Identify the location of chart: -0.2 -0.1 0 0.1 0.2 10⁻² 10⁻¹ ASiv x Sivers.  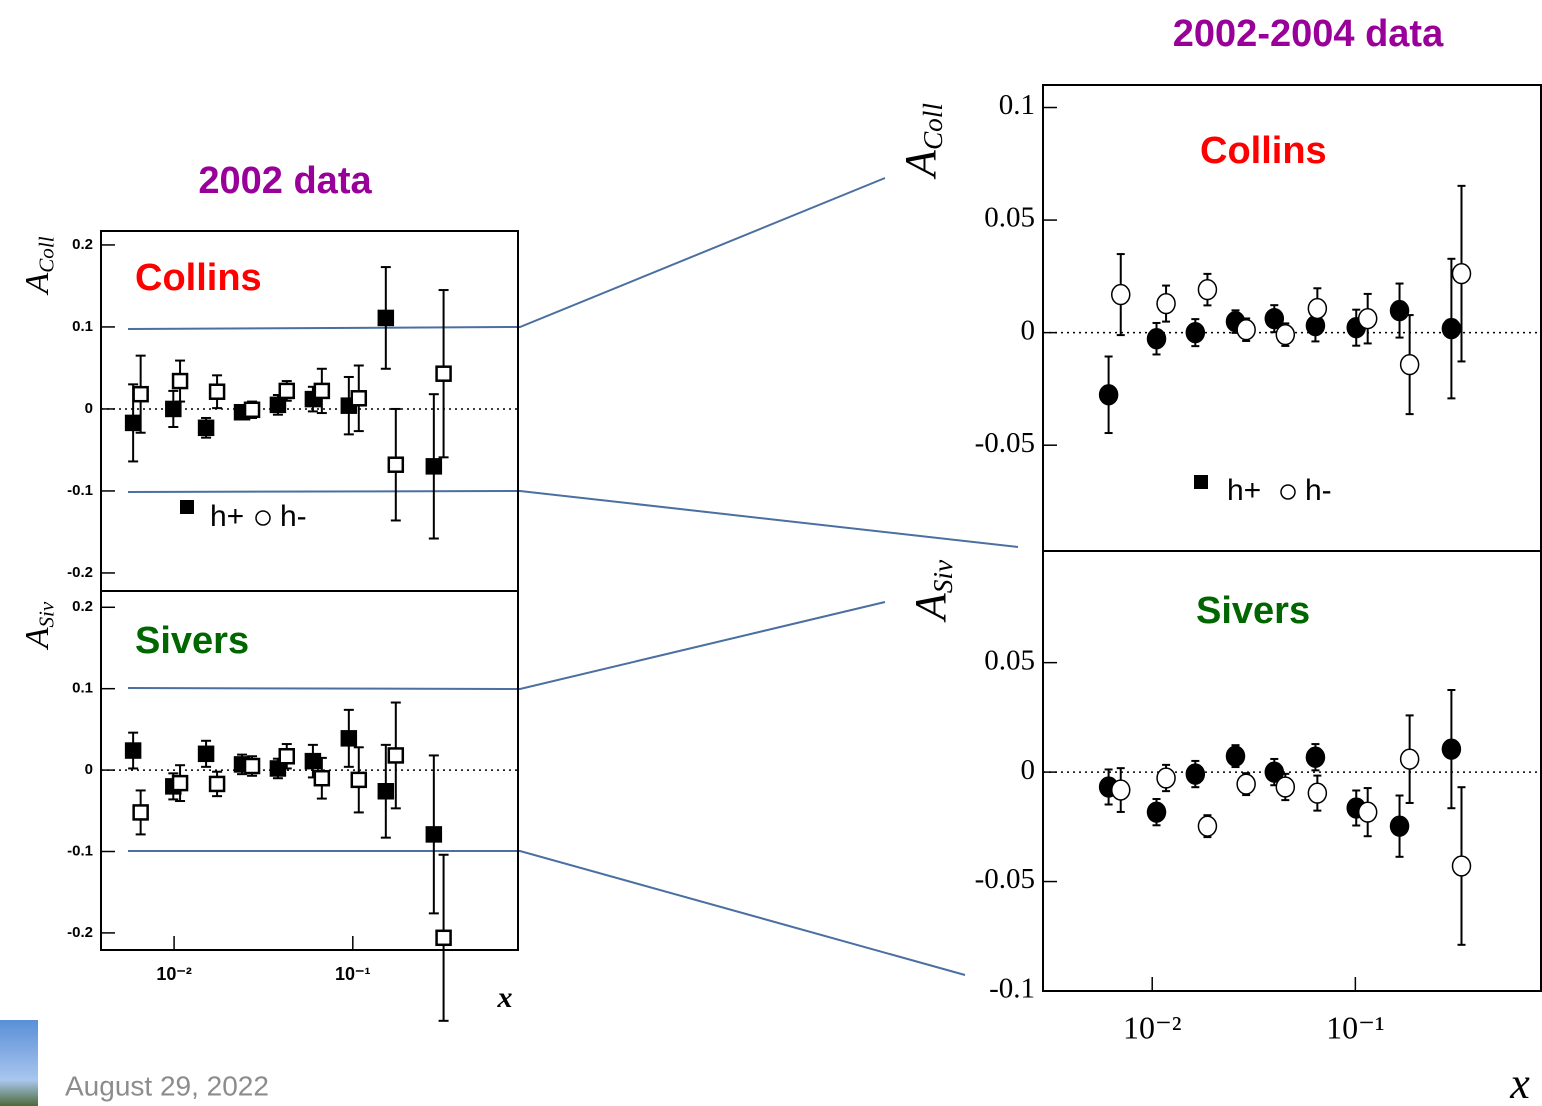
(269, 806).